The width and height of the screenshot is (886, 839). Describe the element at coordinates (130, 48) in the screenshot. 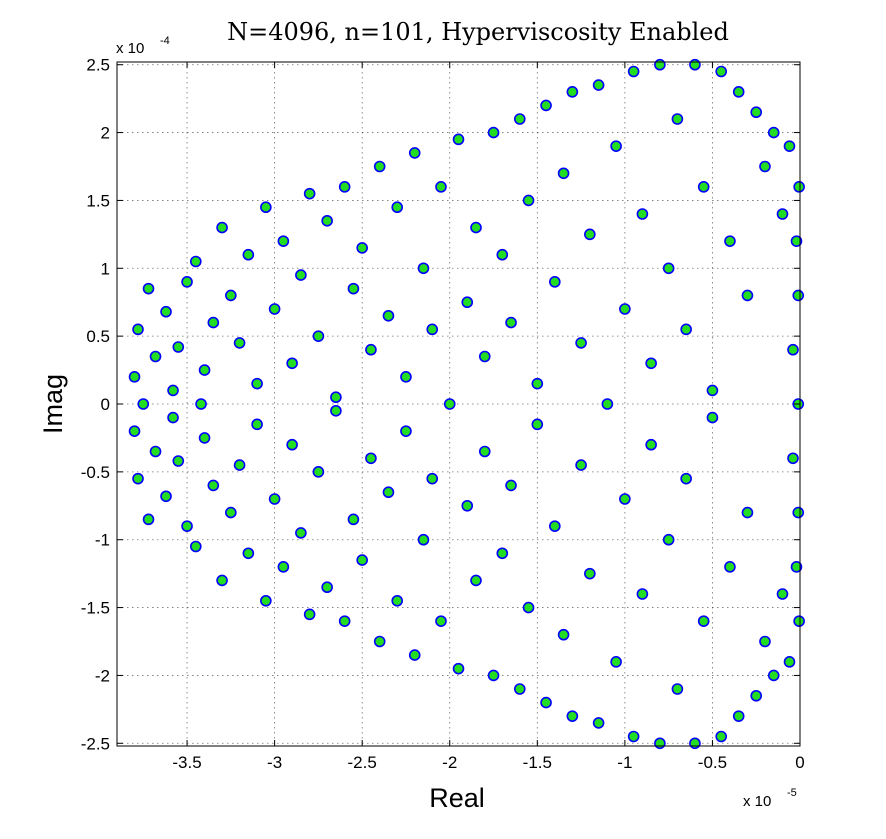

I see `y-multiplier-label: x 10` at that location.